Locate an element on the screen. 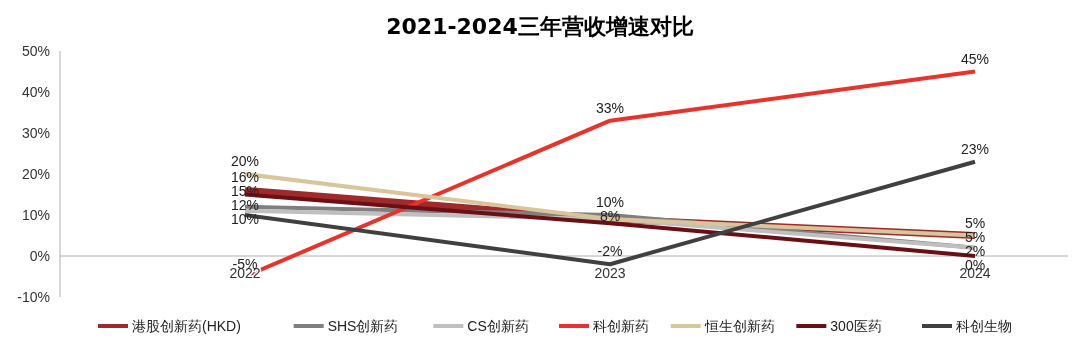 The width and height of the screenshot is (1080, 344). data-label: 33% is located at coordinates (610, 107).